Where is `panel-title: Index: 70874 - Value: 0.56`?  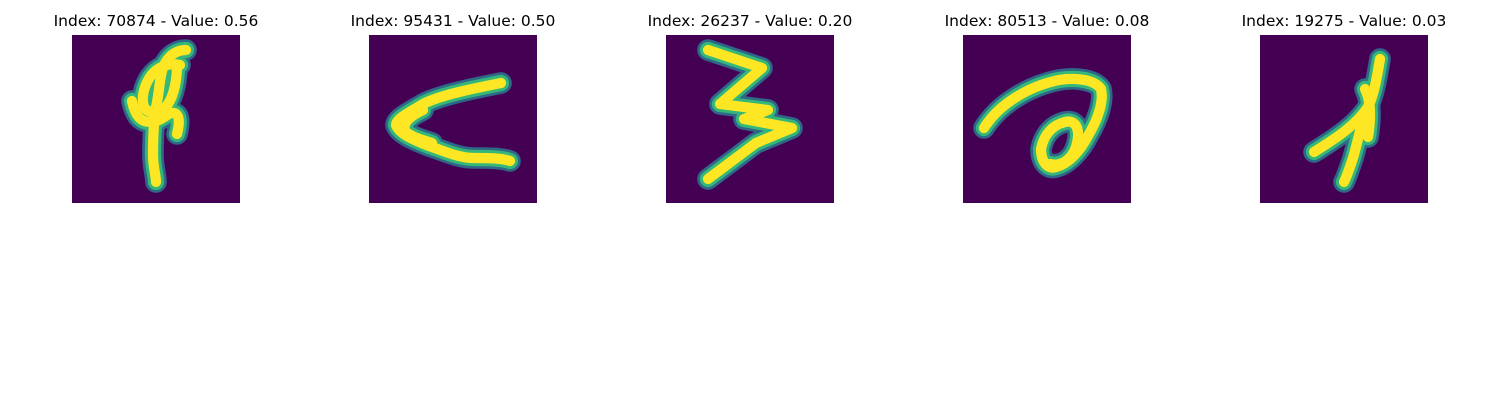 panel-title: Index: 70874 - Value: 0.56 is located at coordinates (156, 21).